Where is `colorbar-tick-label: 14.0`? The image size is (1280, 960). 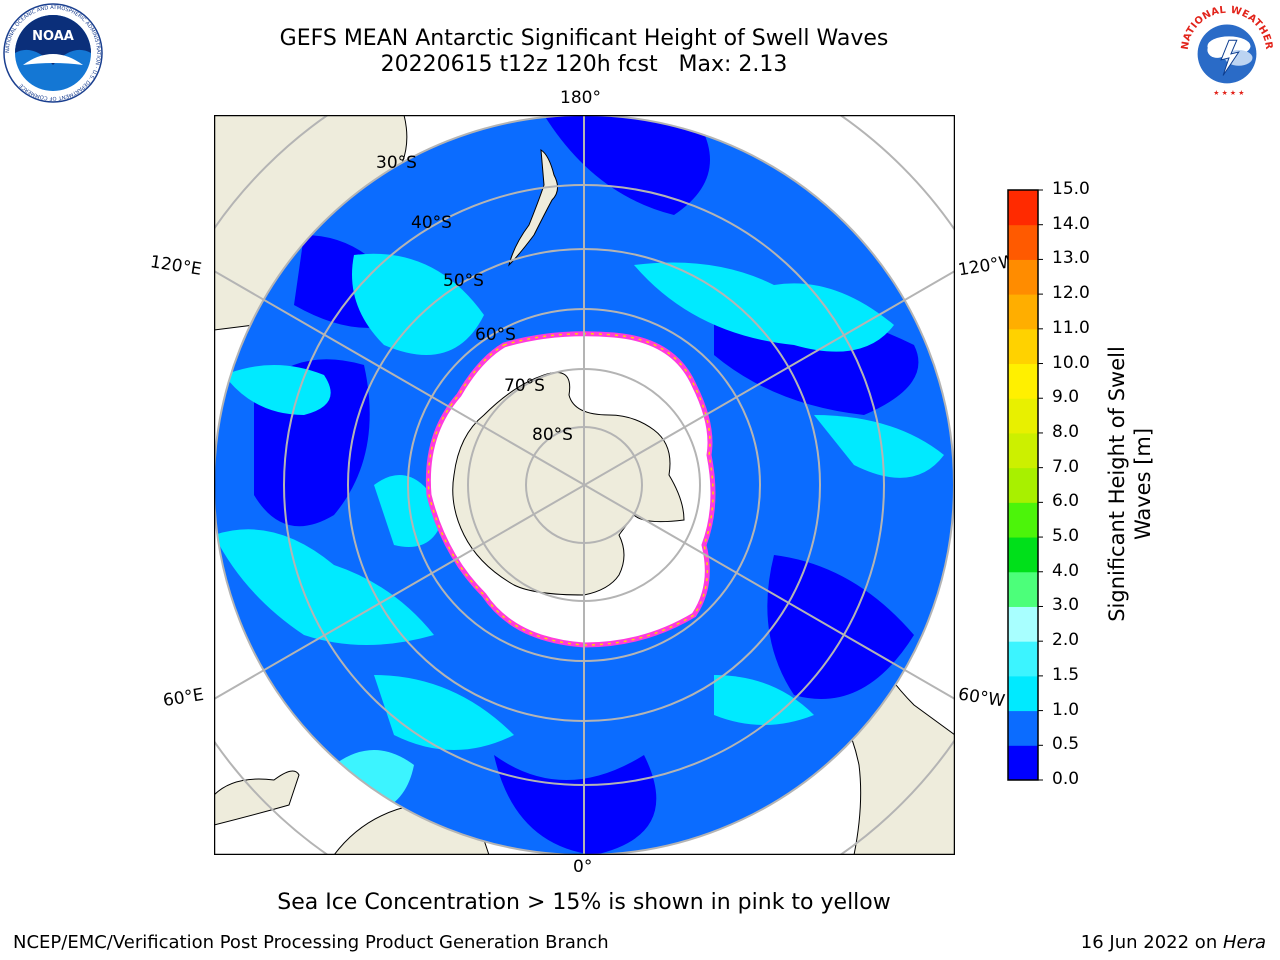 colorbar-tick-label: 14.0 is located at coordinates (1071, 223).